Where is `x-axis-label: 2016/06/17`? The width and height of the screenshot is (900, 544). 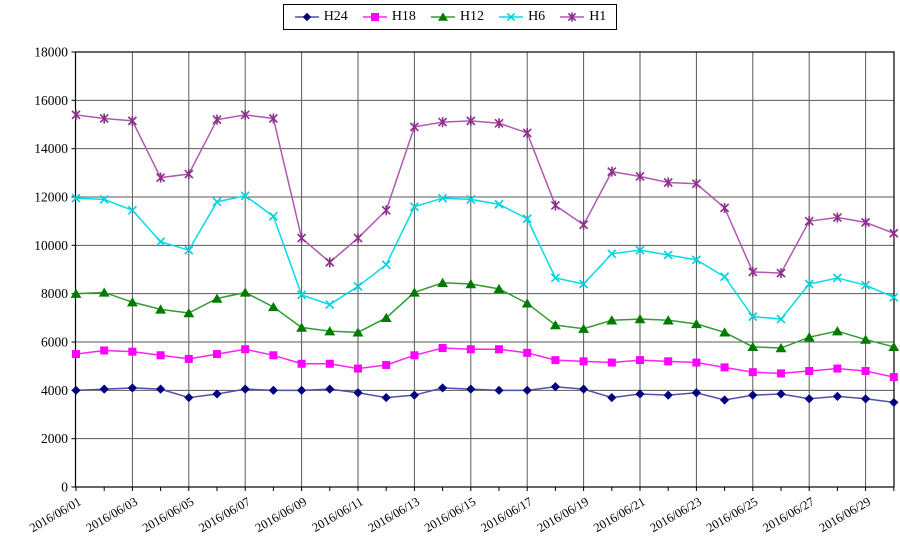
x-axis-label: 2016/06/17 is located at coordinates (506, 514).